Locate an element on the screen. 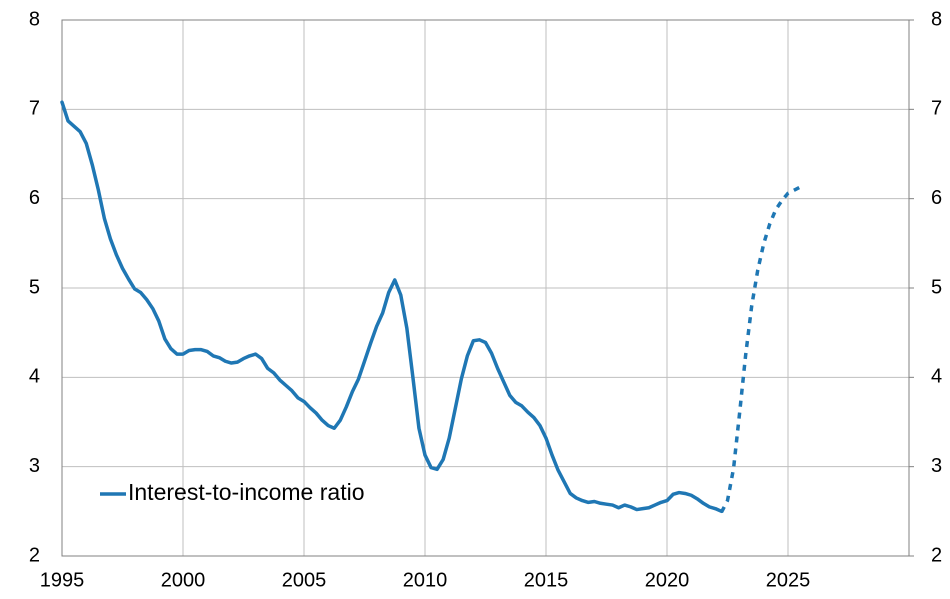  y2-tick-label: 5 is located at coordinates (936, 287).